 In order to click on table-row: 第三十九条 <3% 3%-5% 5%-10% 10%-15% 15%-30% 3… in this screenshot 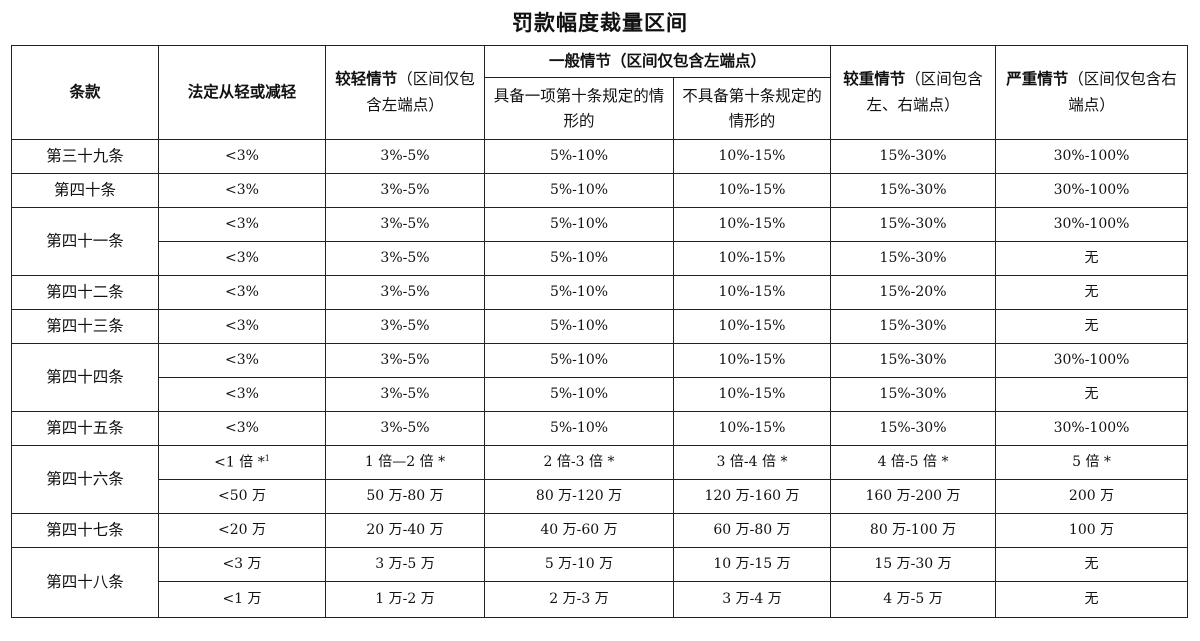, I will do `click(600, 156)`.